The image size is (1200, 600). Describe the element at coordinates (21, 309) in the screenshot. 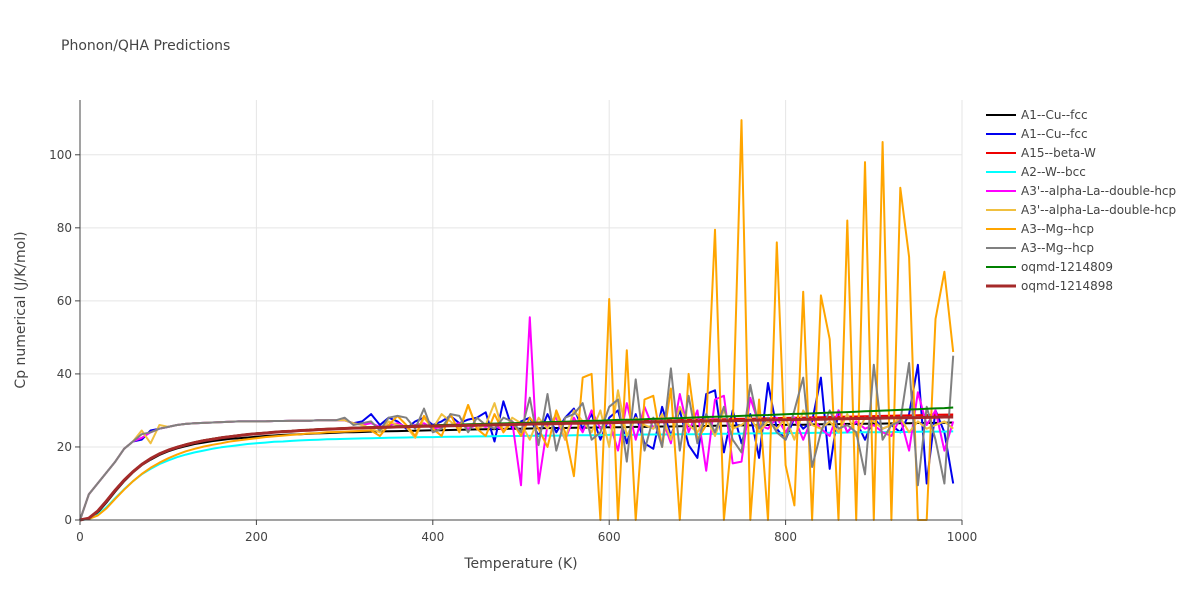

I see `y-axis-title: Cp numerical (J/K/mol)` at that location.